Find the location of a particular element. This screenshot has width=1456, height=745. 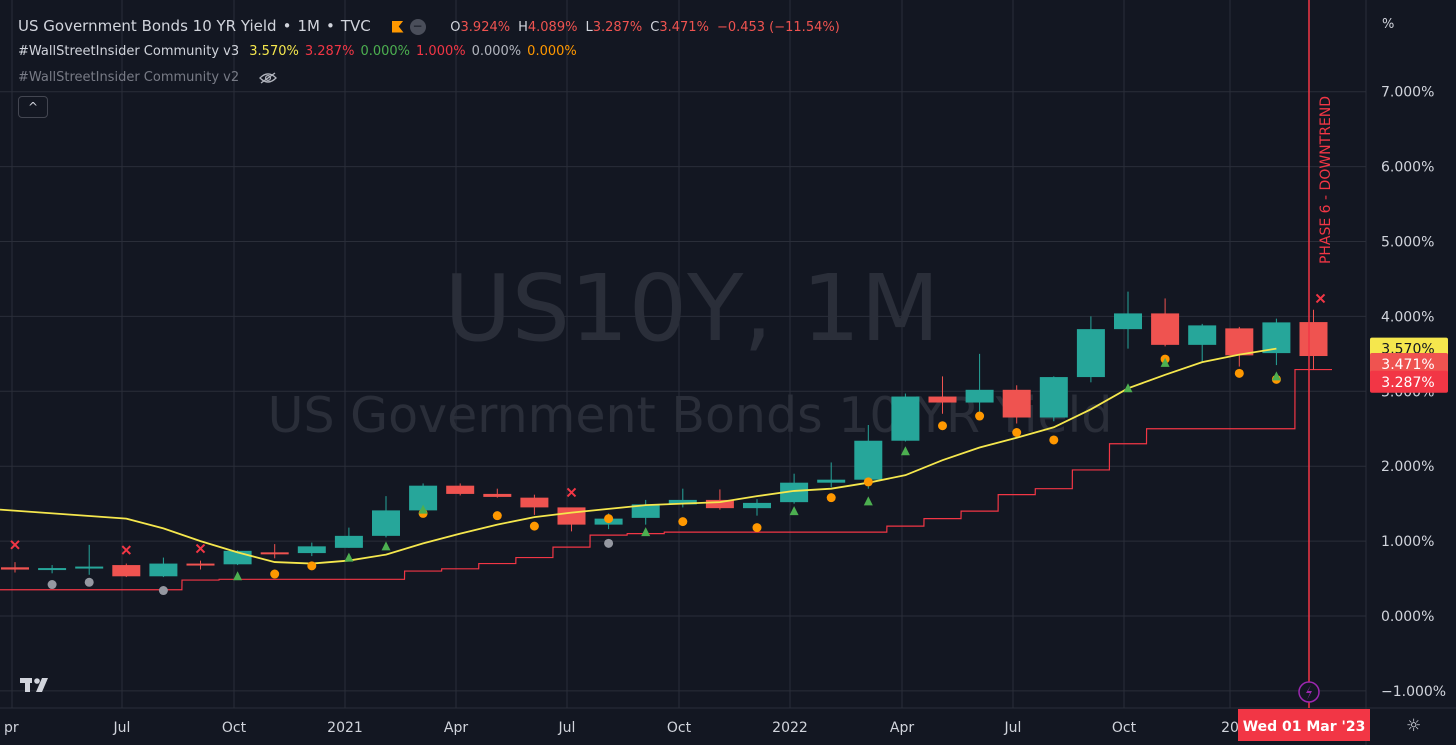

price-axis-label: 7.000% is located at coordinates (1407, 93).